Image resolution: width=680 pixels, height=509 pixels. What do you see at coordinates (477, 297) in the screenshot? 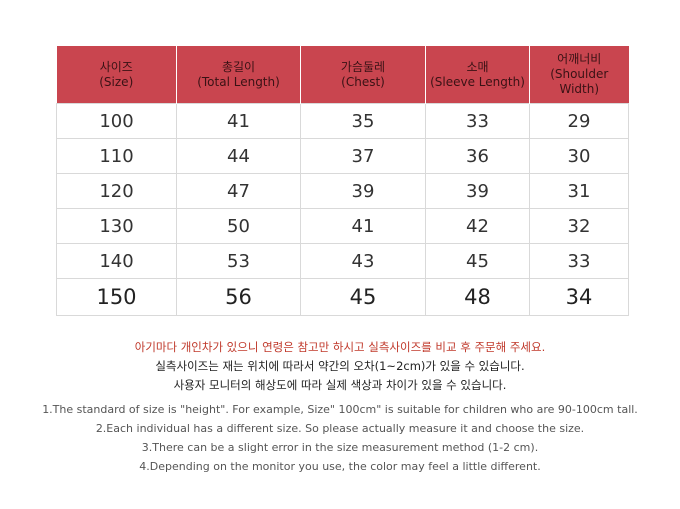
I see `cell-sleeve-length: 48` at bounding box center [477, 297].